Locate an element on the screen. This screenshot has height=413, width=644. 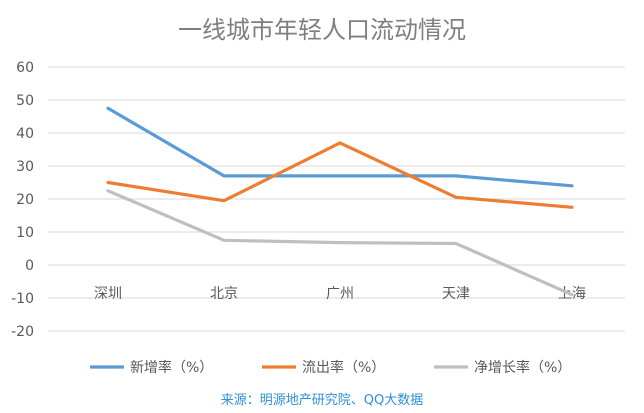
x-axis-ticks: 深圳 北京 广州 天津 上海 is located at coordinates (340, 294).